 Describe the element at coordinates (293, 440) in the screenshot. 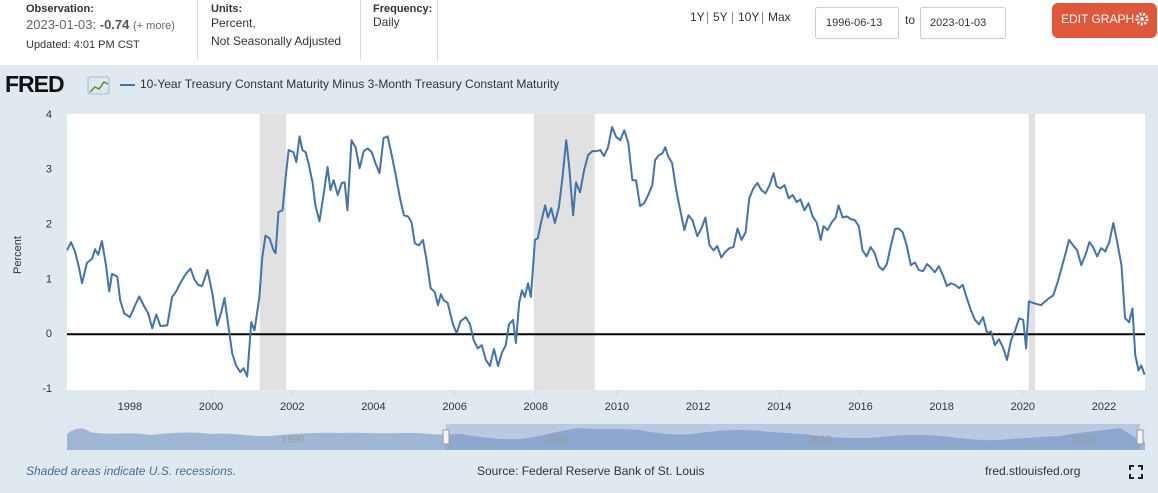

I see `navigator-label: 1990` at that location.